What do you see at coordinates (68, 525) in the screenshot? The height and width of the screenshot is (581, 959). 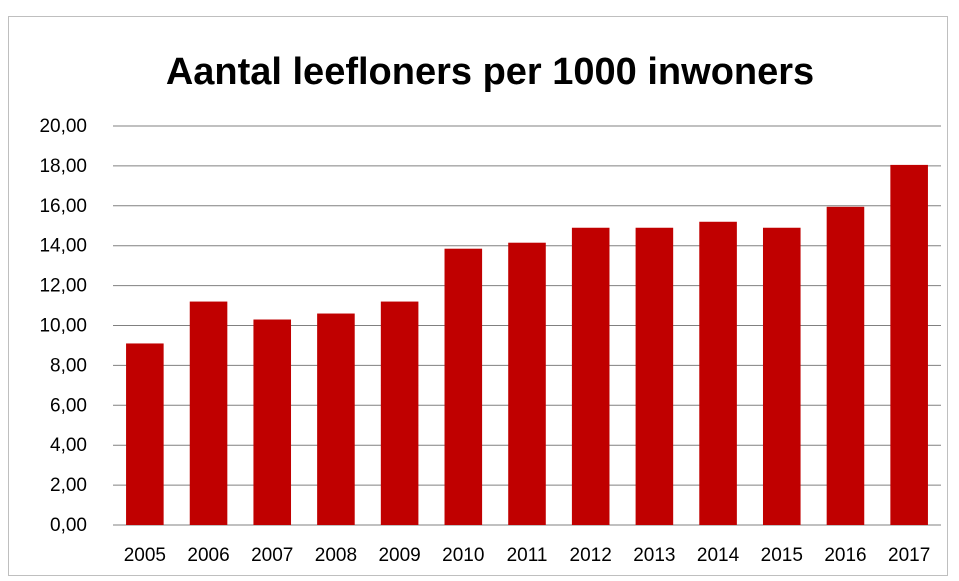 I see `y-tick-label: 0,00` at bounding box center [68, 525].